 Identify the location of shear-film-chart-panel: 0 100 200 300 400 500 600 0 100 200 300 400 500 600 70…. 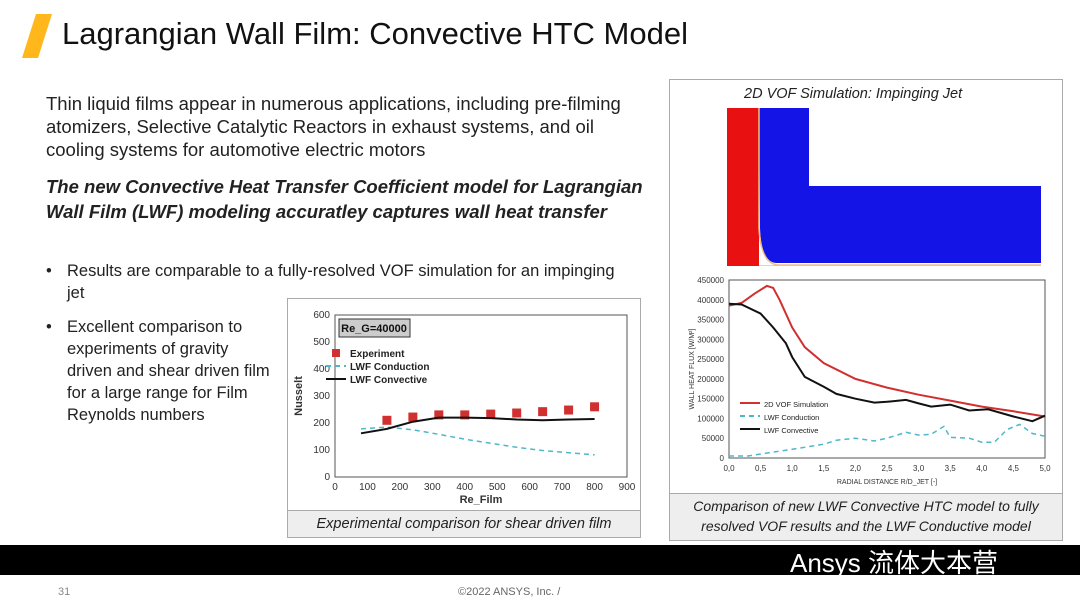
(464, 418).